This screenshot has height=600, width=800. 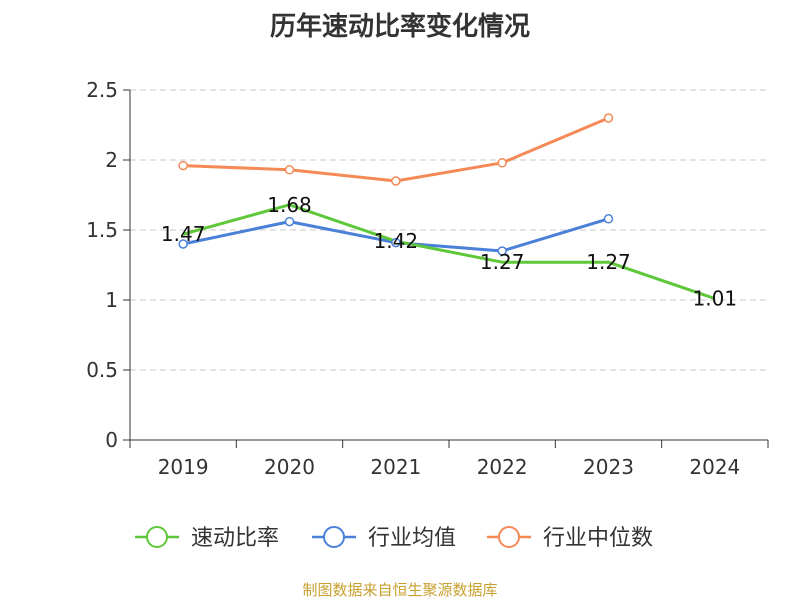 What do you see at coordinates (102, 90) in the screenshot?
I see `y-tick-label: 2.5` at bounding box center [102, 90].